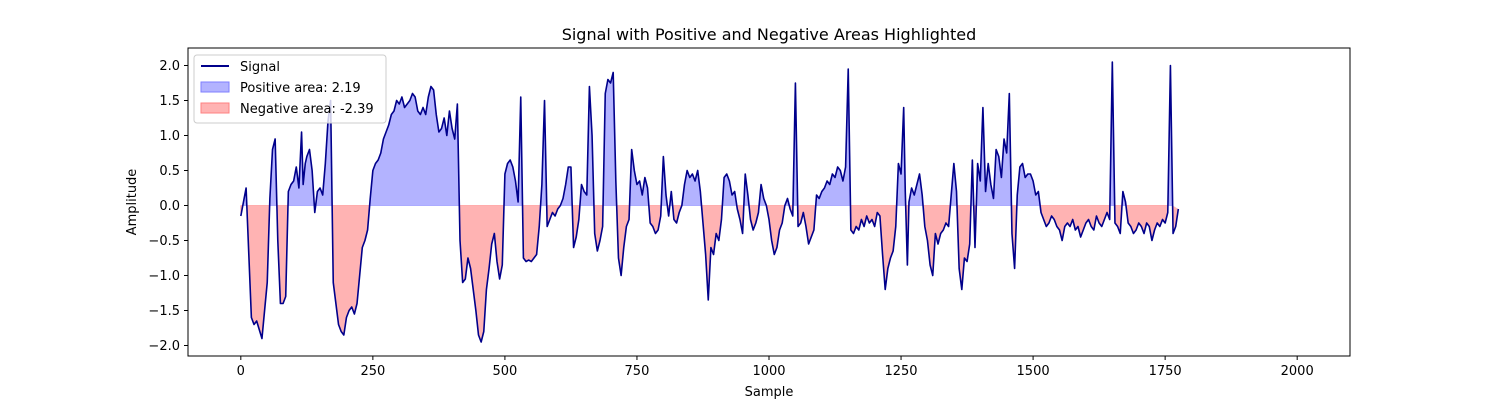 The image size is (1500, 400). Describe the element at coordinates (1033, 371) in the screenshot. I see `x-tick-label: 1500` at that location.